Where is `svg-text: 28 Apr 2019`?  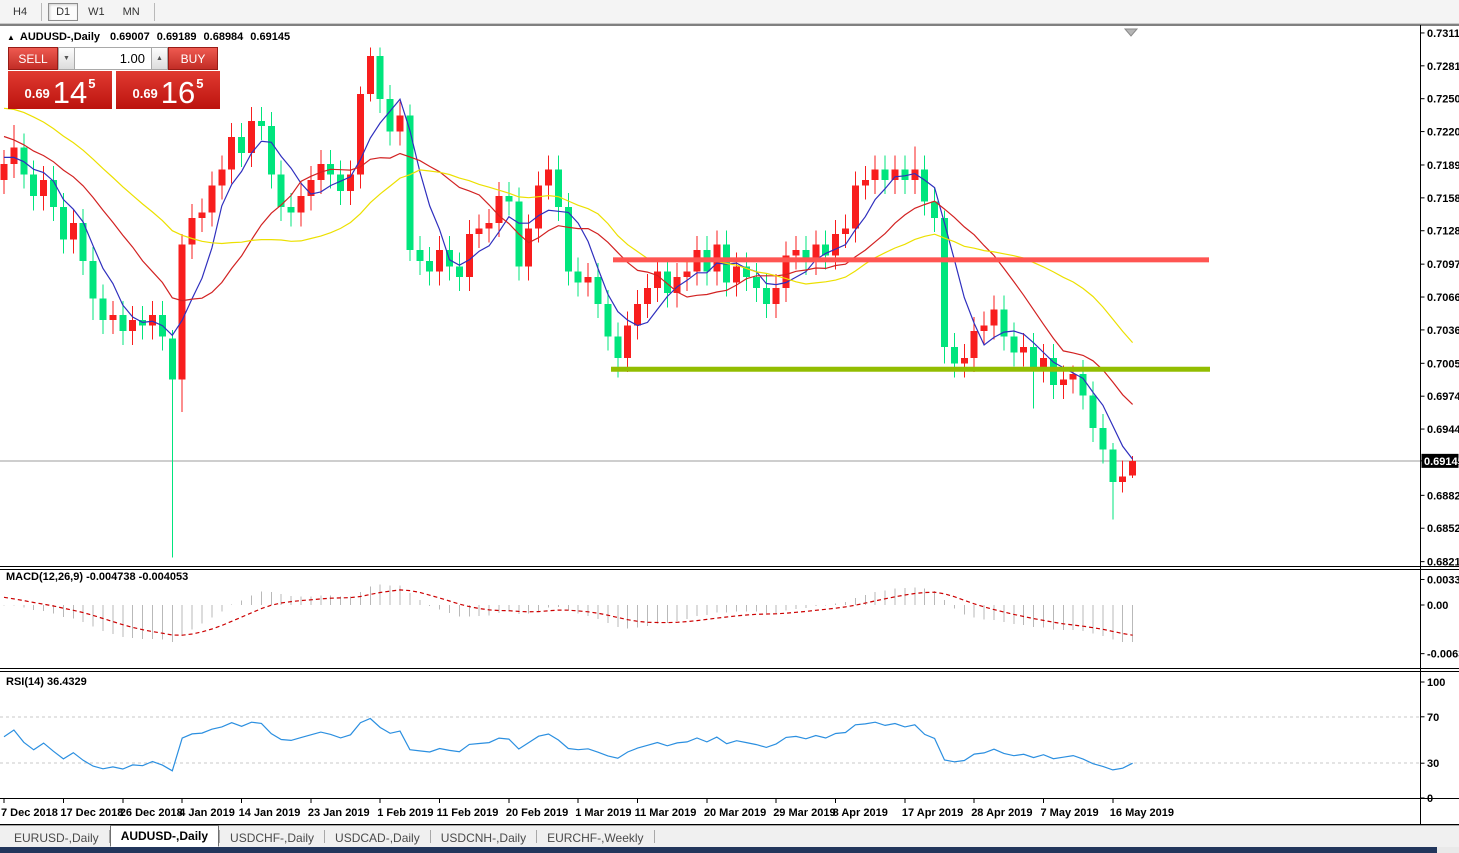
svg-text: 28 Apr 2019 is located at coordinates (1001, 813).